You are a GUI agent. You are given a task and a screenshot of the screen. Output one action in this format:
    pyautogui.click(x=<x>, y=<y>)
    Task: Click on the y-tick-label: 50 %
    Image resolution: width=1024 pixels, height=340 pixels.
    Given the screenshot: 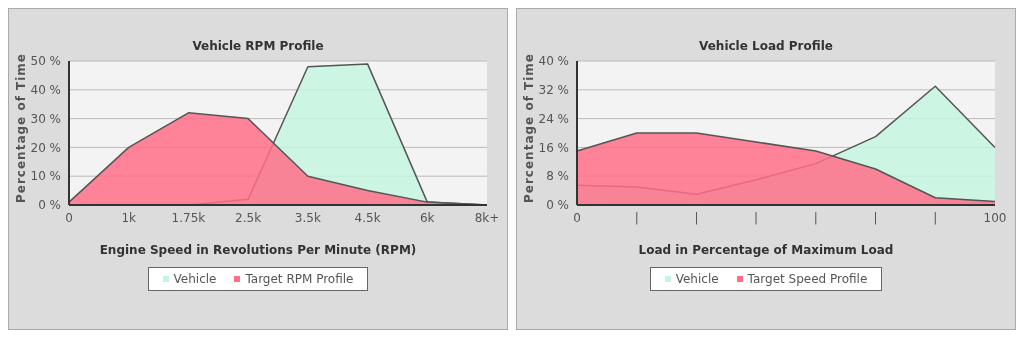 What is the action you would take?
    pyautogui.click(x=45, y=61)
    